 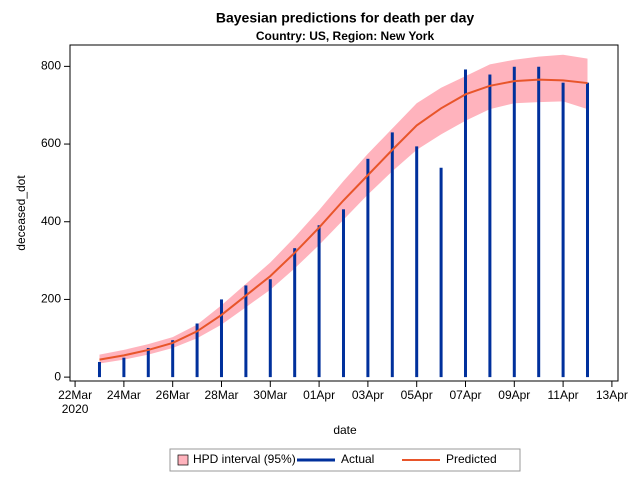 I want to click on chart-subtitle: Country: US, Region: New York, so click(x=345, y=36).